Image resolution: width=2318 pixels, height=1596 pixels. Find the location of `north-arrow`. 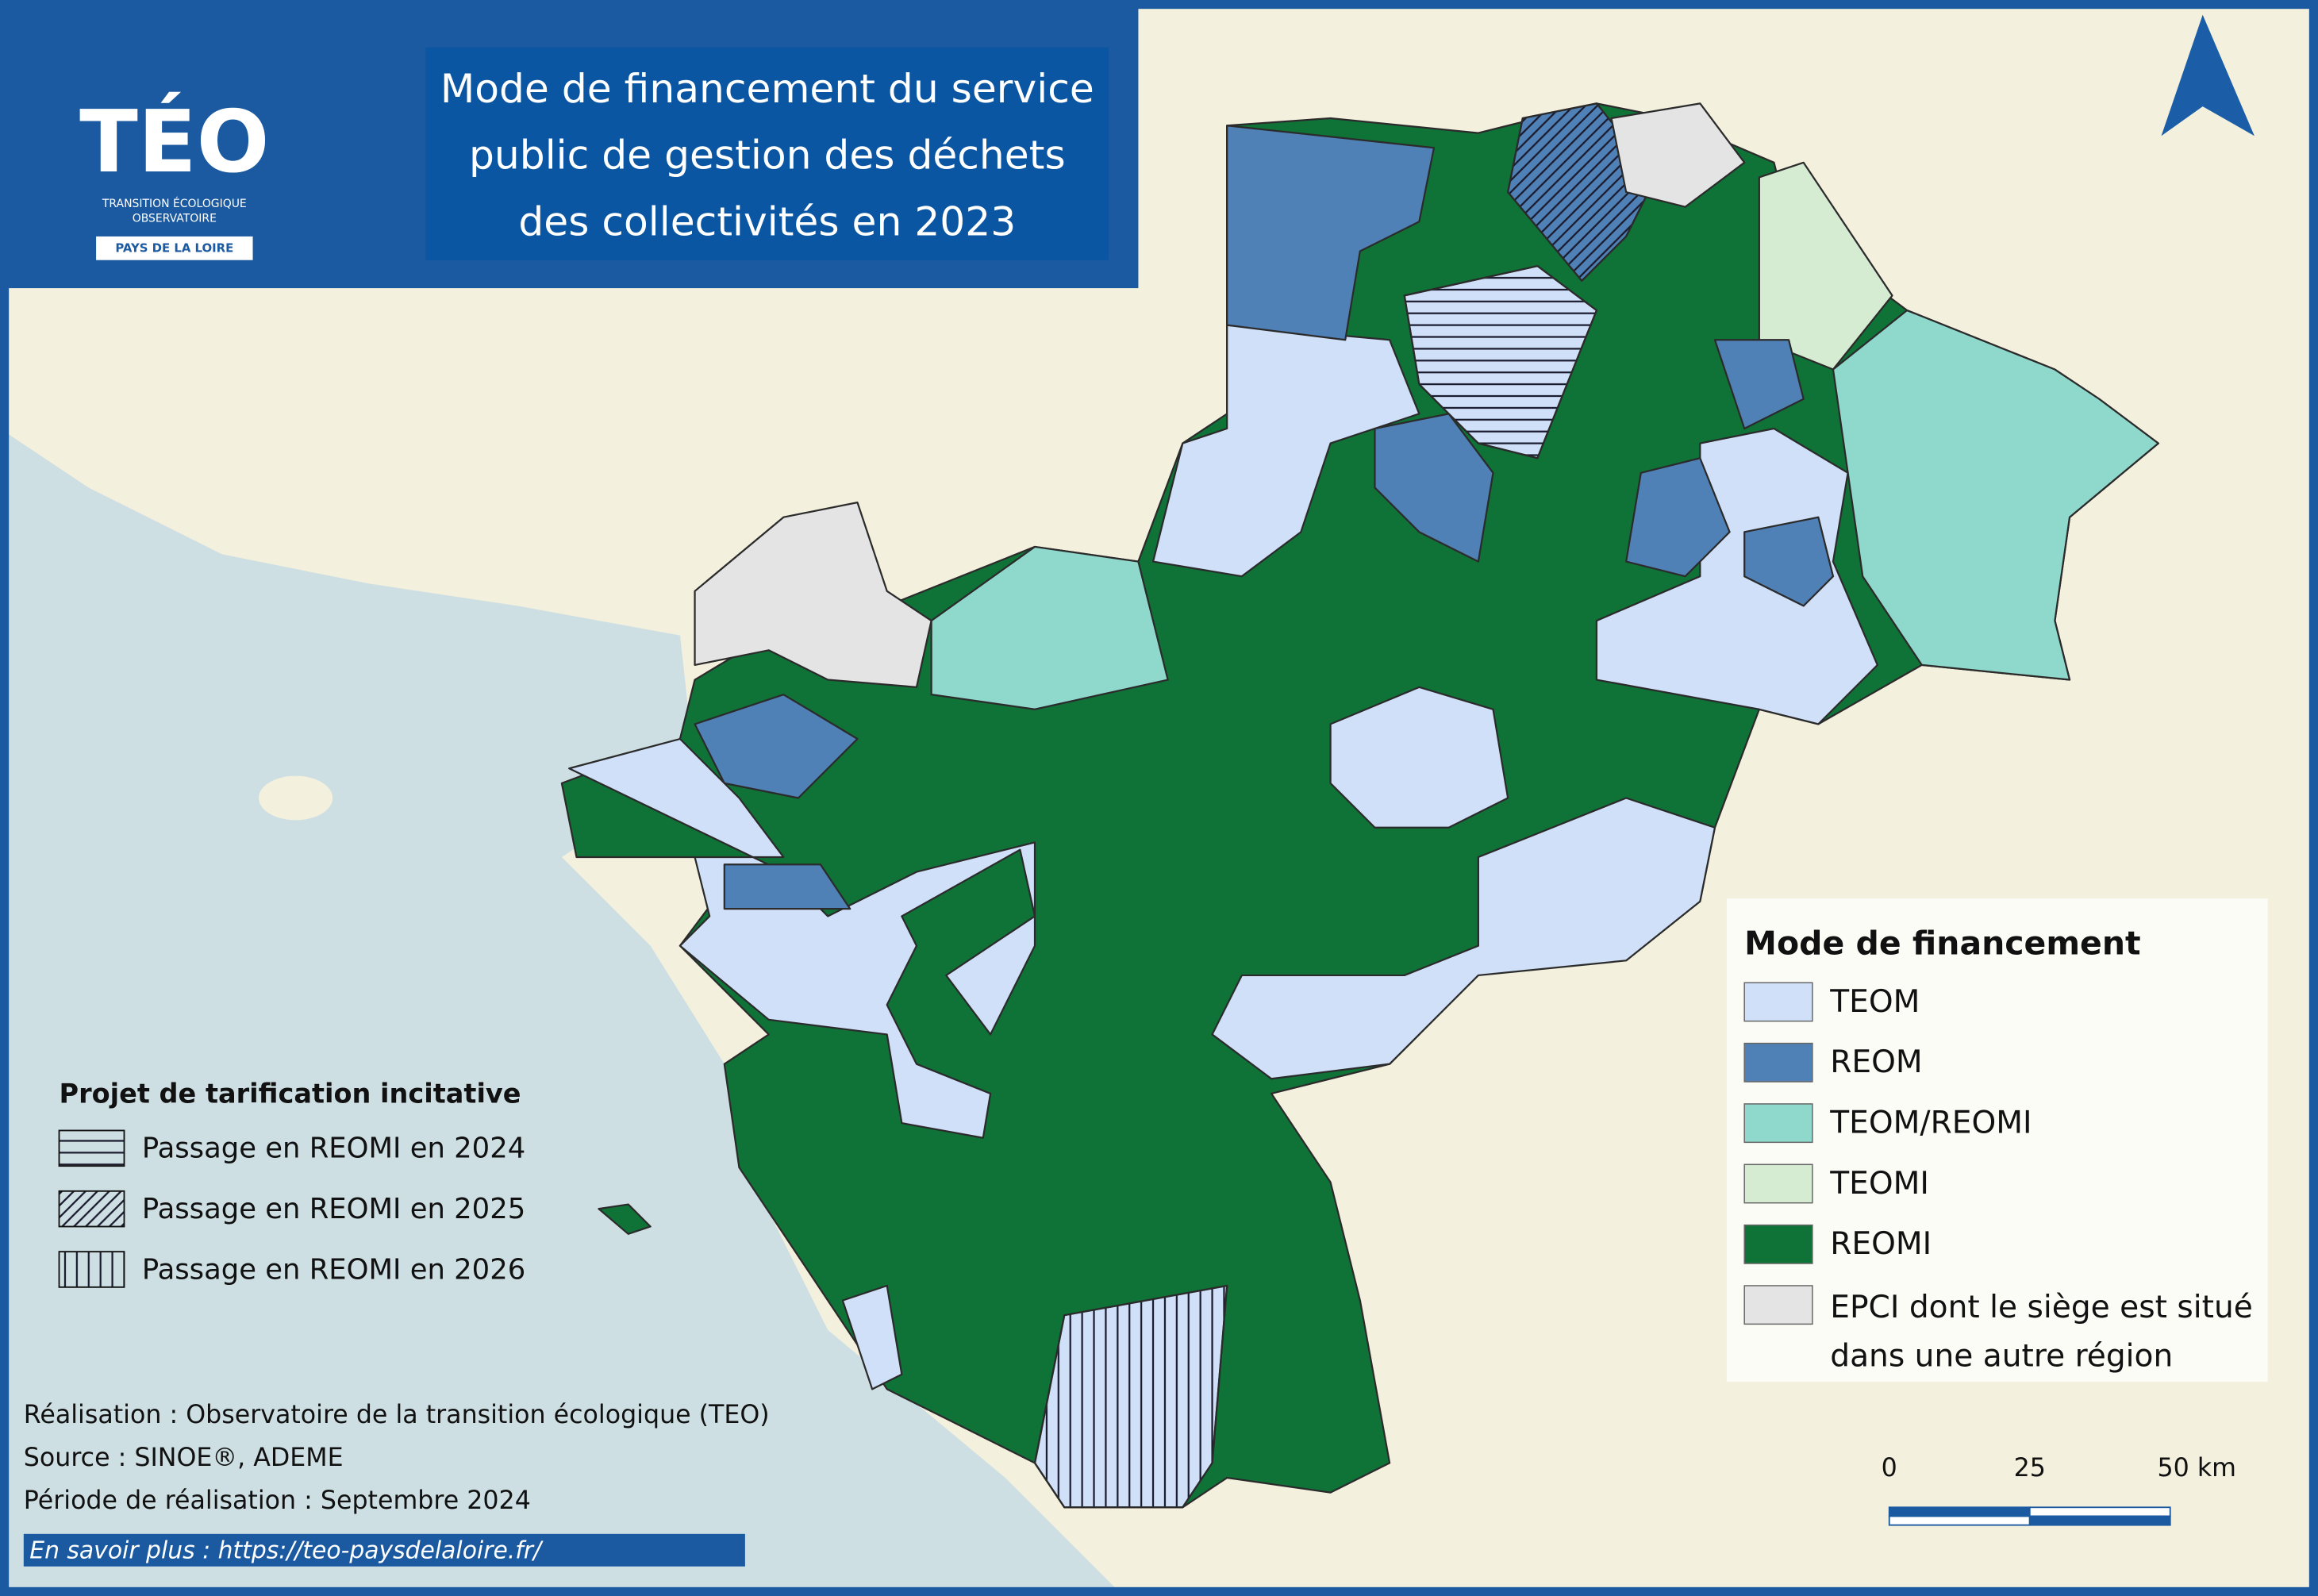

north-arrow is located at coordinates (2208, 75).